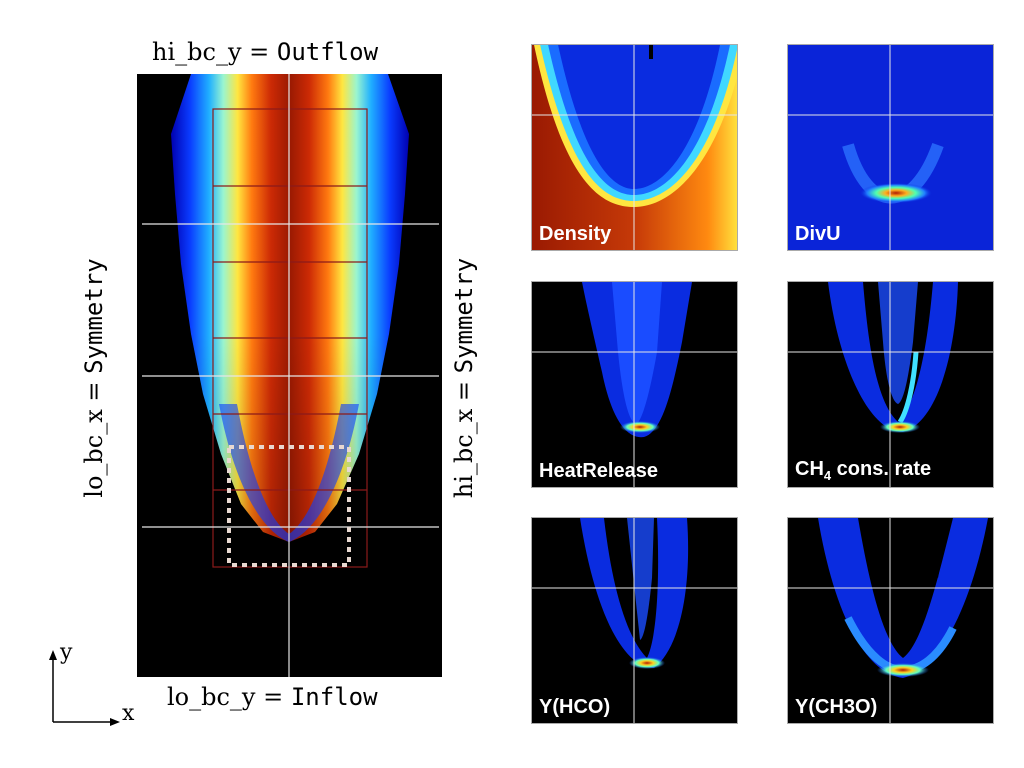 This screenshot has width=1024, height=768. I want to click on ch4-rate-field, so click(890, 384).